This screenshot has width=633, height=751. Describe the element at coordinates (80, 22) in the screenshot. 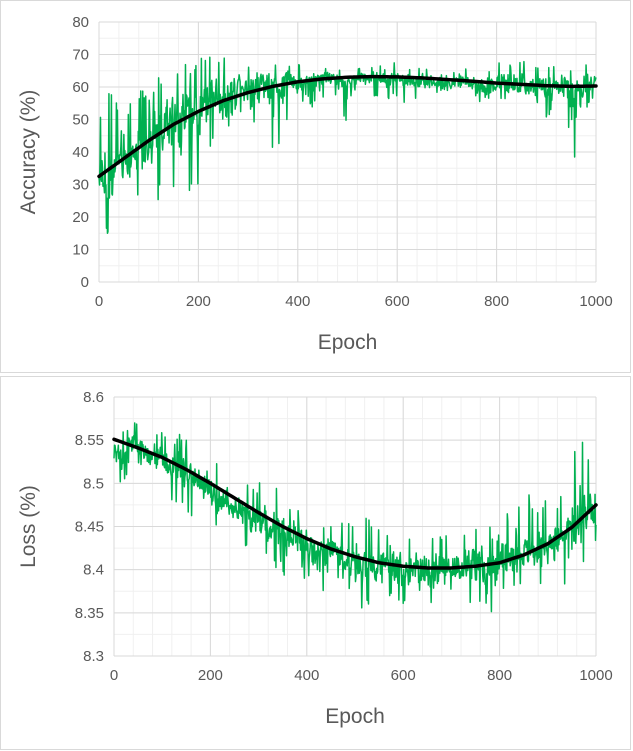

I see `y-tick-label: 80` at that location.